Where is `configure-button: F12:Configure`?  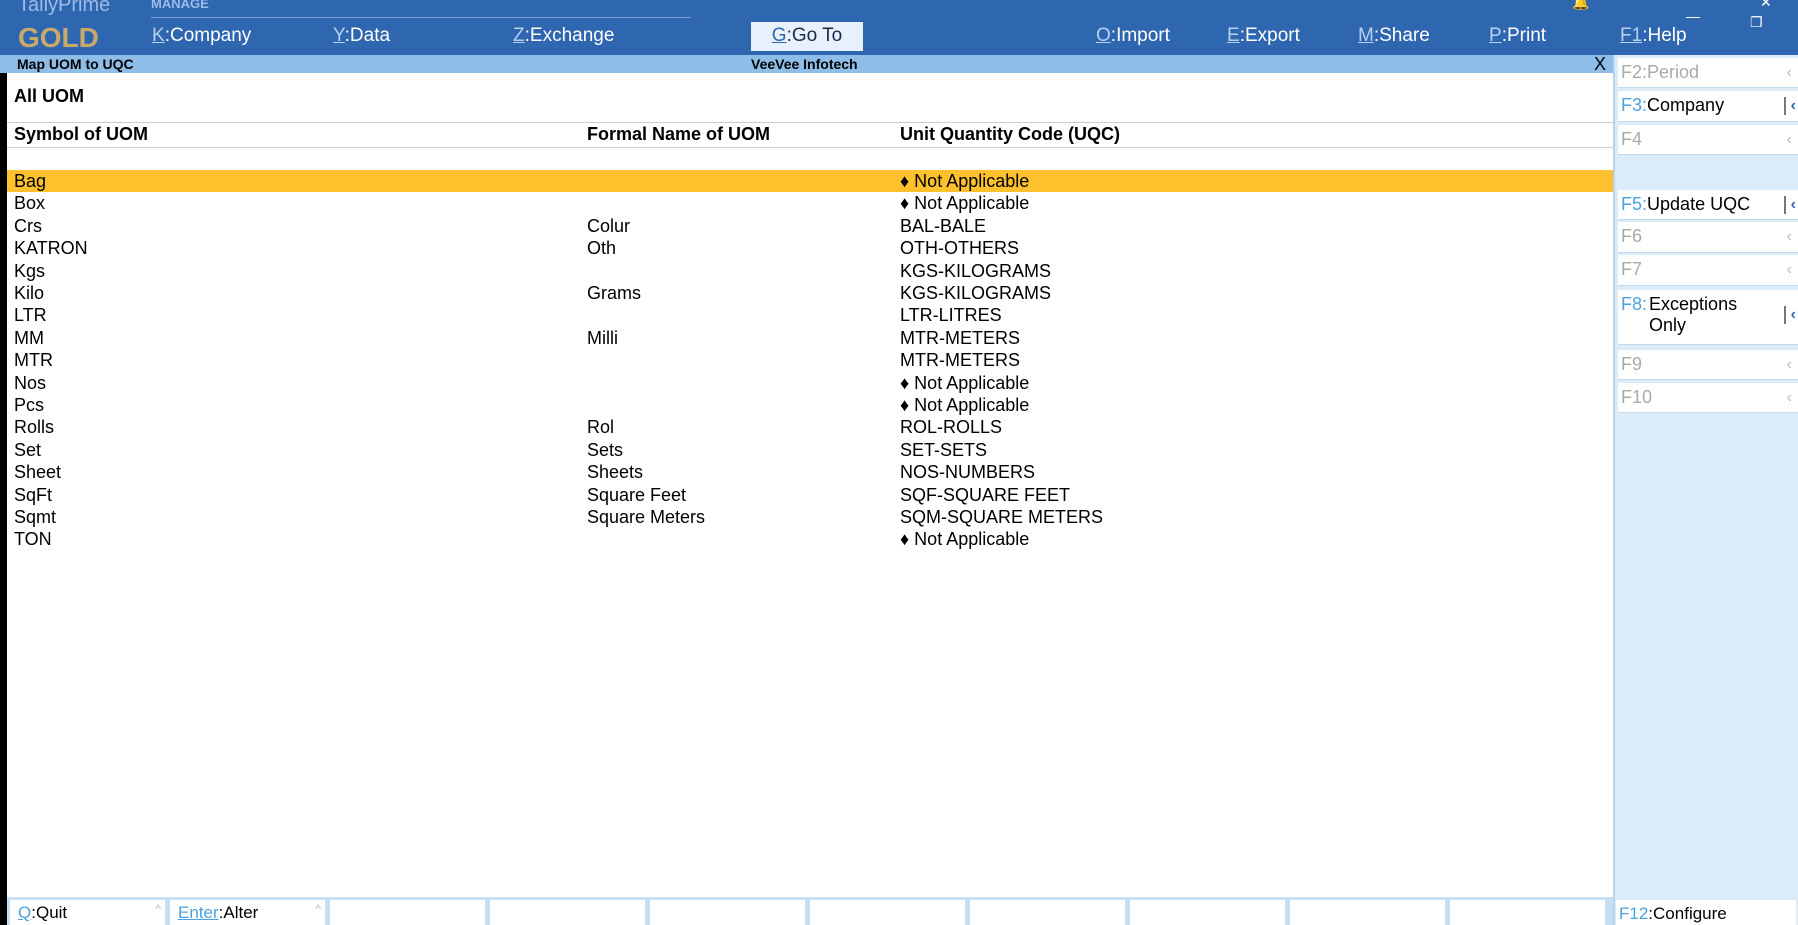 configure-button: F12:Configure is located at coordinates (1706, 912).